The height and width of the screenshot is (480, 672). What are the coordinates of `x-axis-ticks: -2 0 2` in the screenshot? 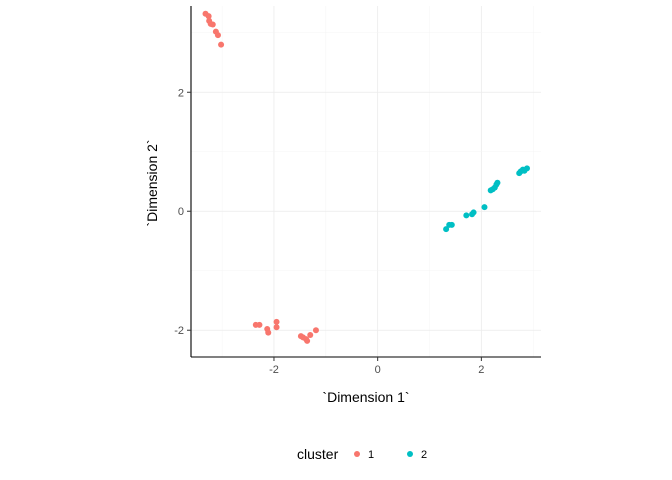 It's located at (376, 366).